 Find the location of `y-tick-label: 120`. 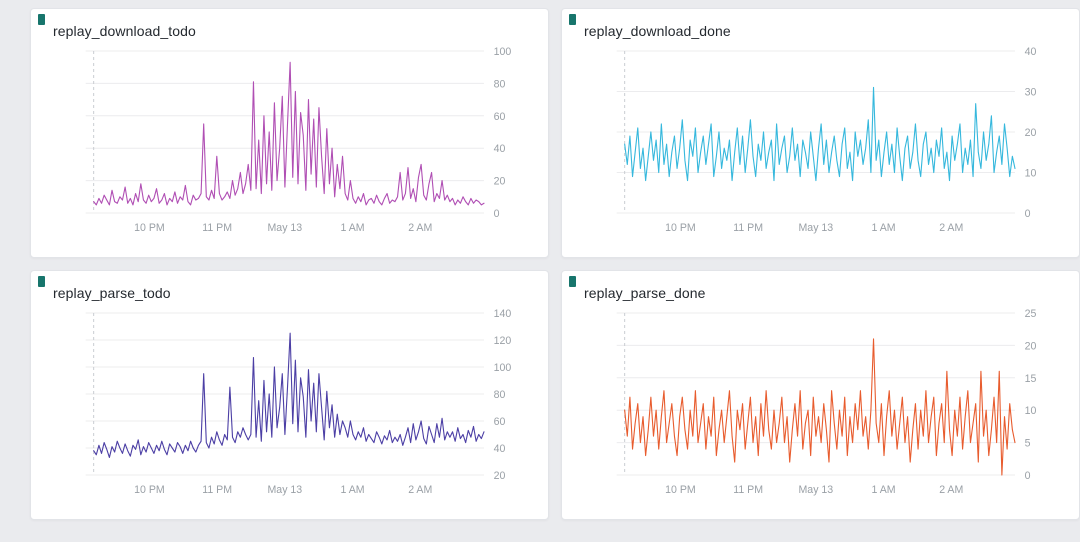

y-tick-label: 120 is located at coordinates (503, 341).